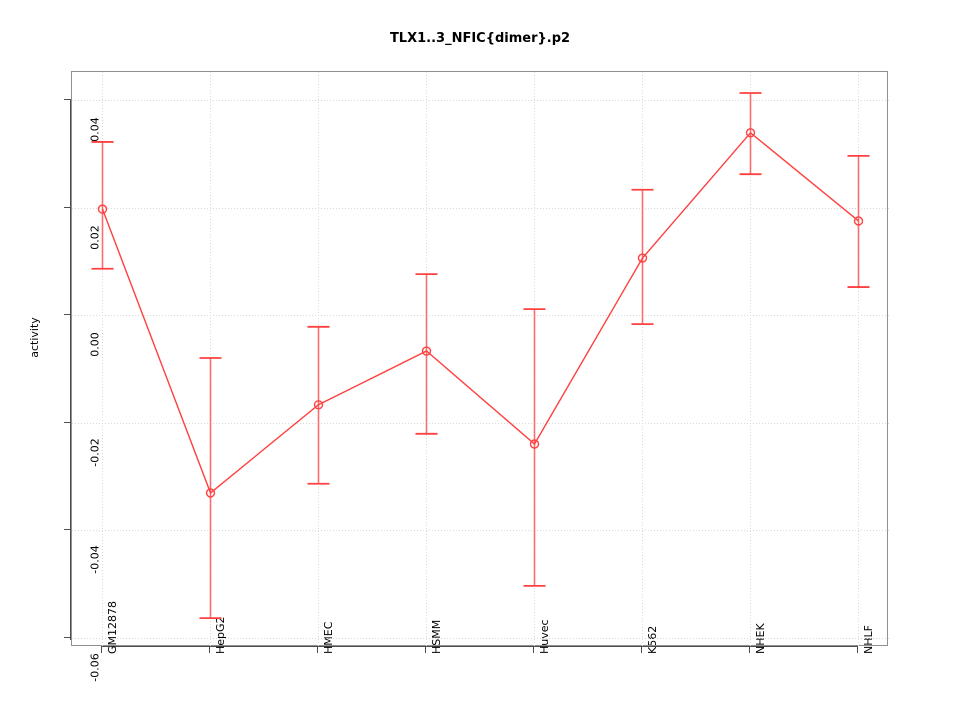 The image size is (960, 720). I want to click on y-axis-title: activity, so click(34, 337).